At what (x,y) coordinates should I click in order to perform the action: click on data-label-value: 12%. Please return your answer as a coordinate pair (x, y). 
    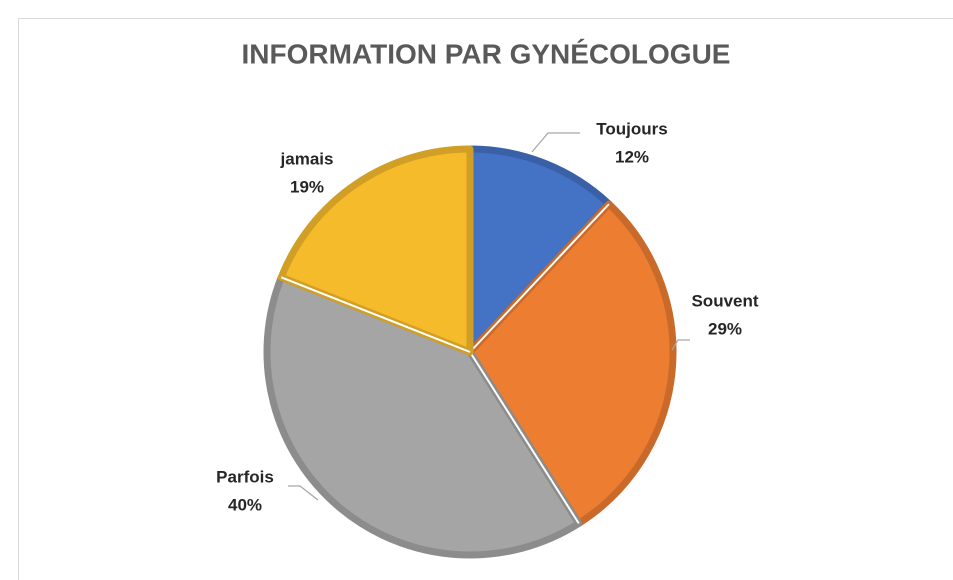
    Looking at the image, I should click on (632, 156).